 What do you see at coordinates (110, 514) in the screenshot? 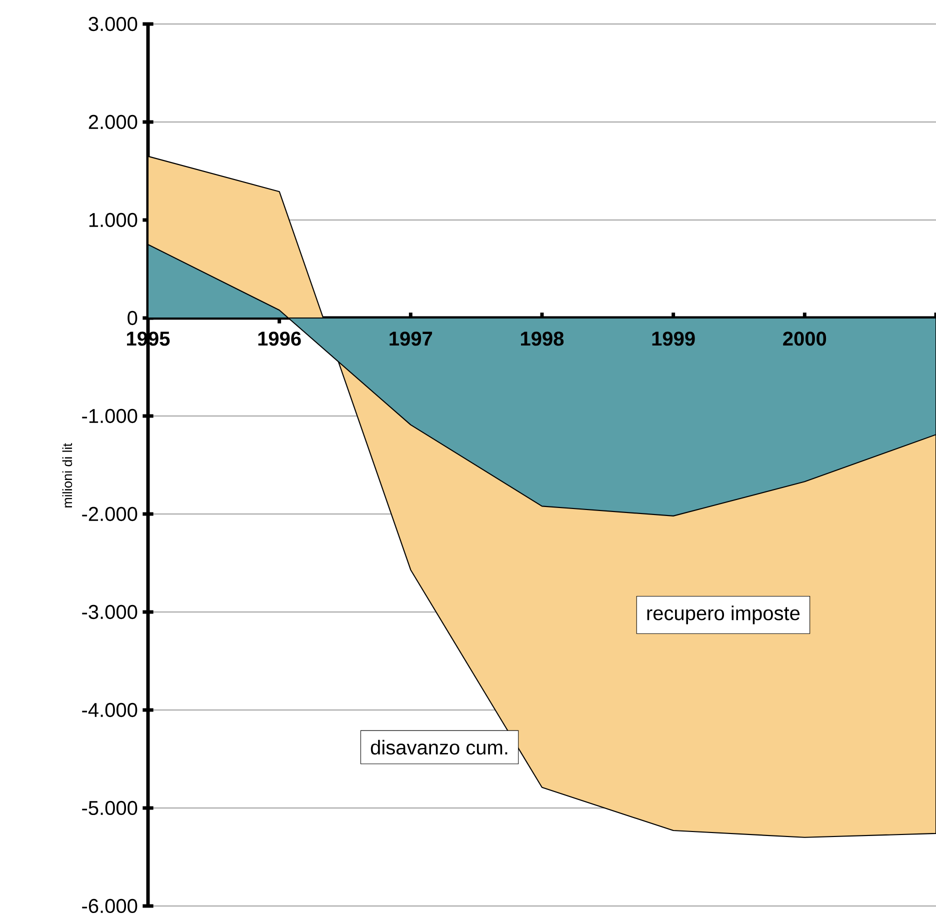
I see `y-tick-label: -2.000` at bounding box center [110, 514].